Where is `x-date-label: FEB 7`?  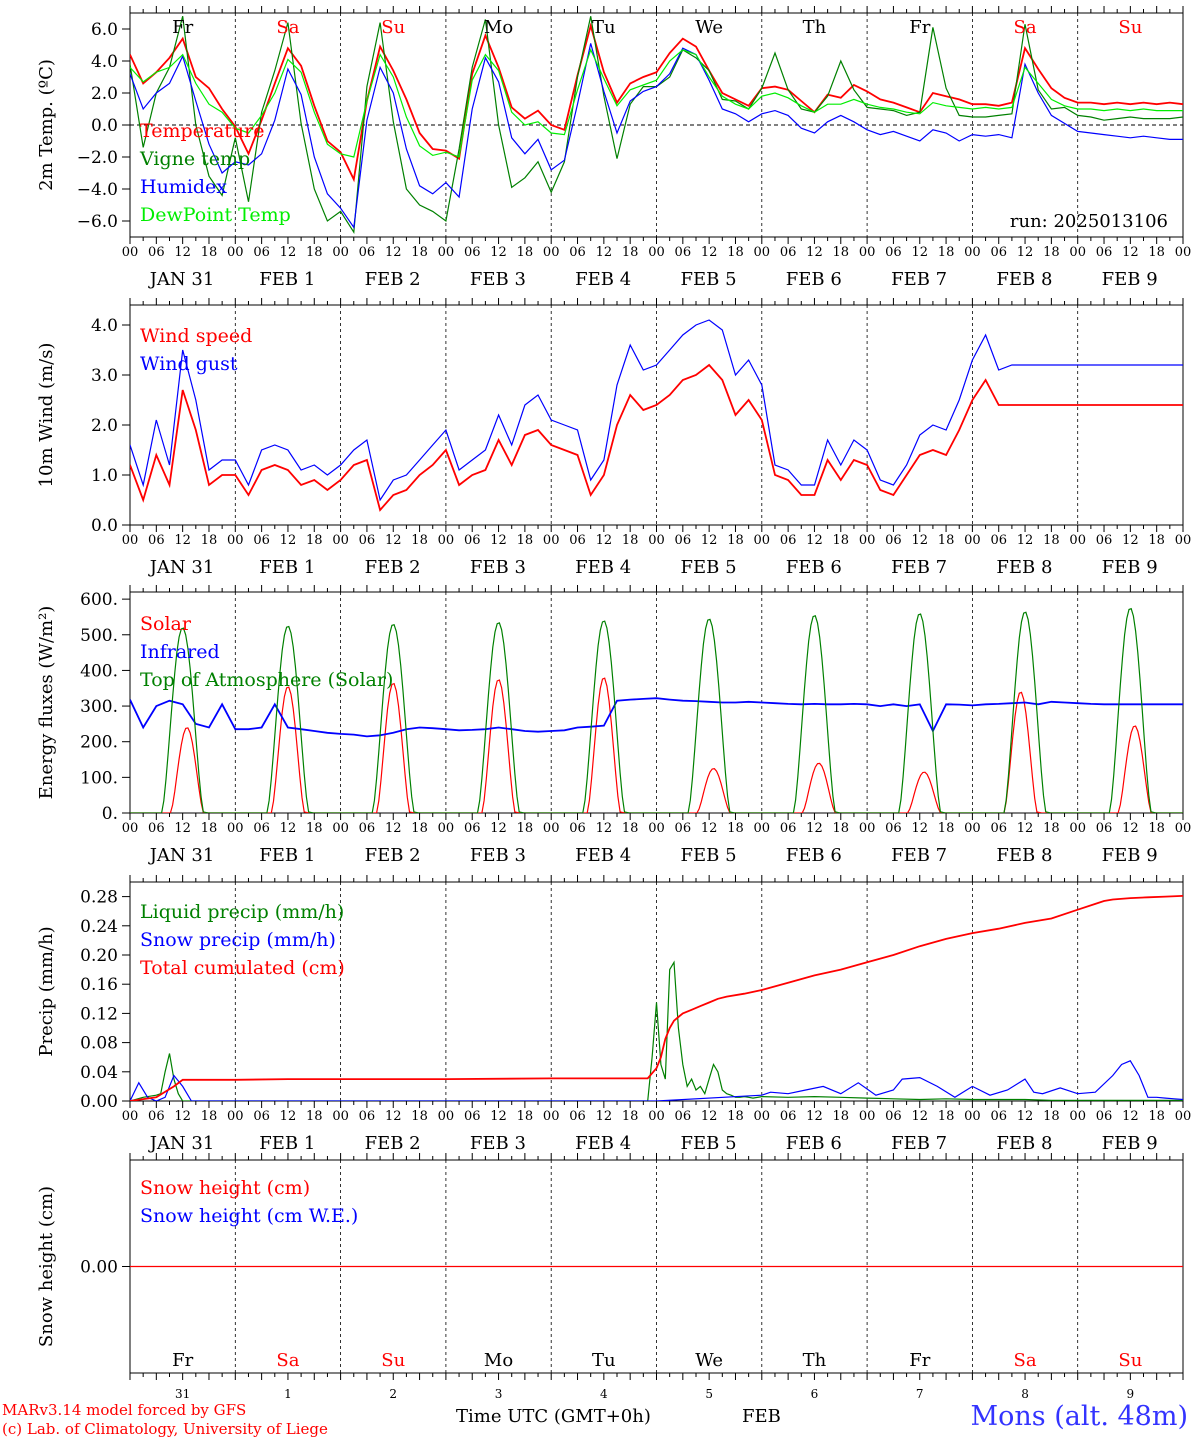
x-date-label: FEB 7 is located at coordinates (919, 855).